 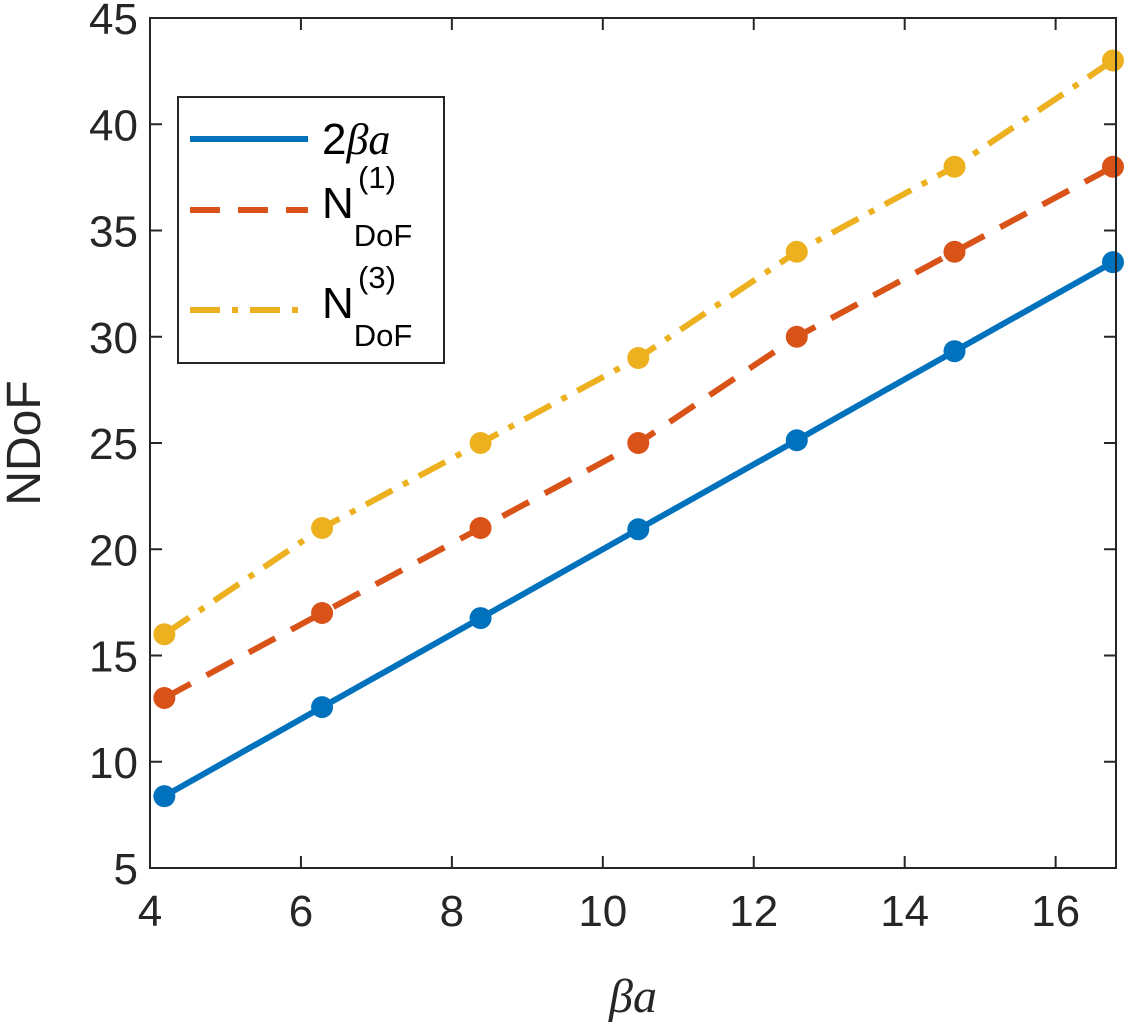 I want to click on y-tick-label: 30, so click(x=113, y=338).